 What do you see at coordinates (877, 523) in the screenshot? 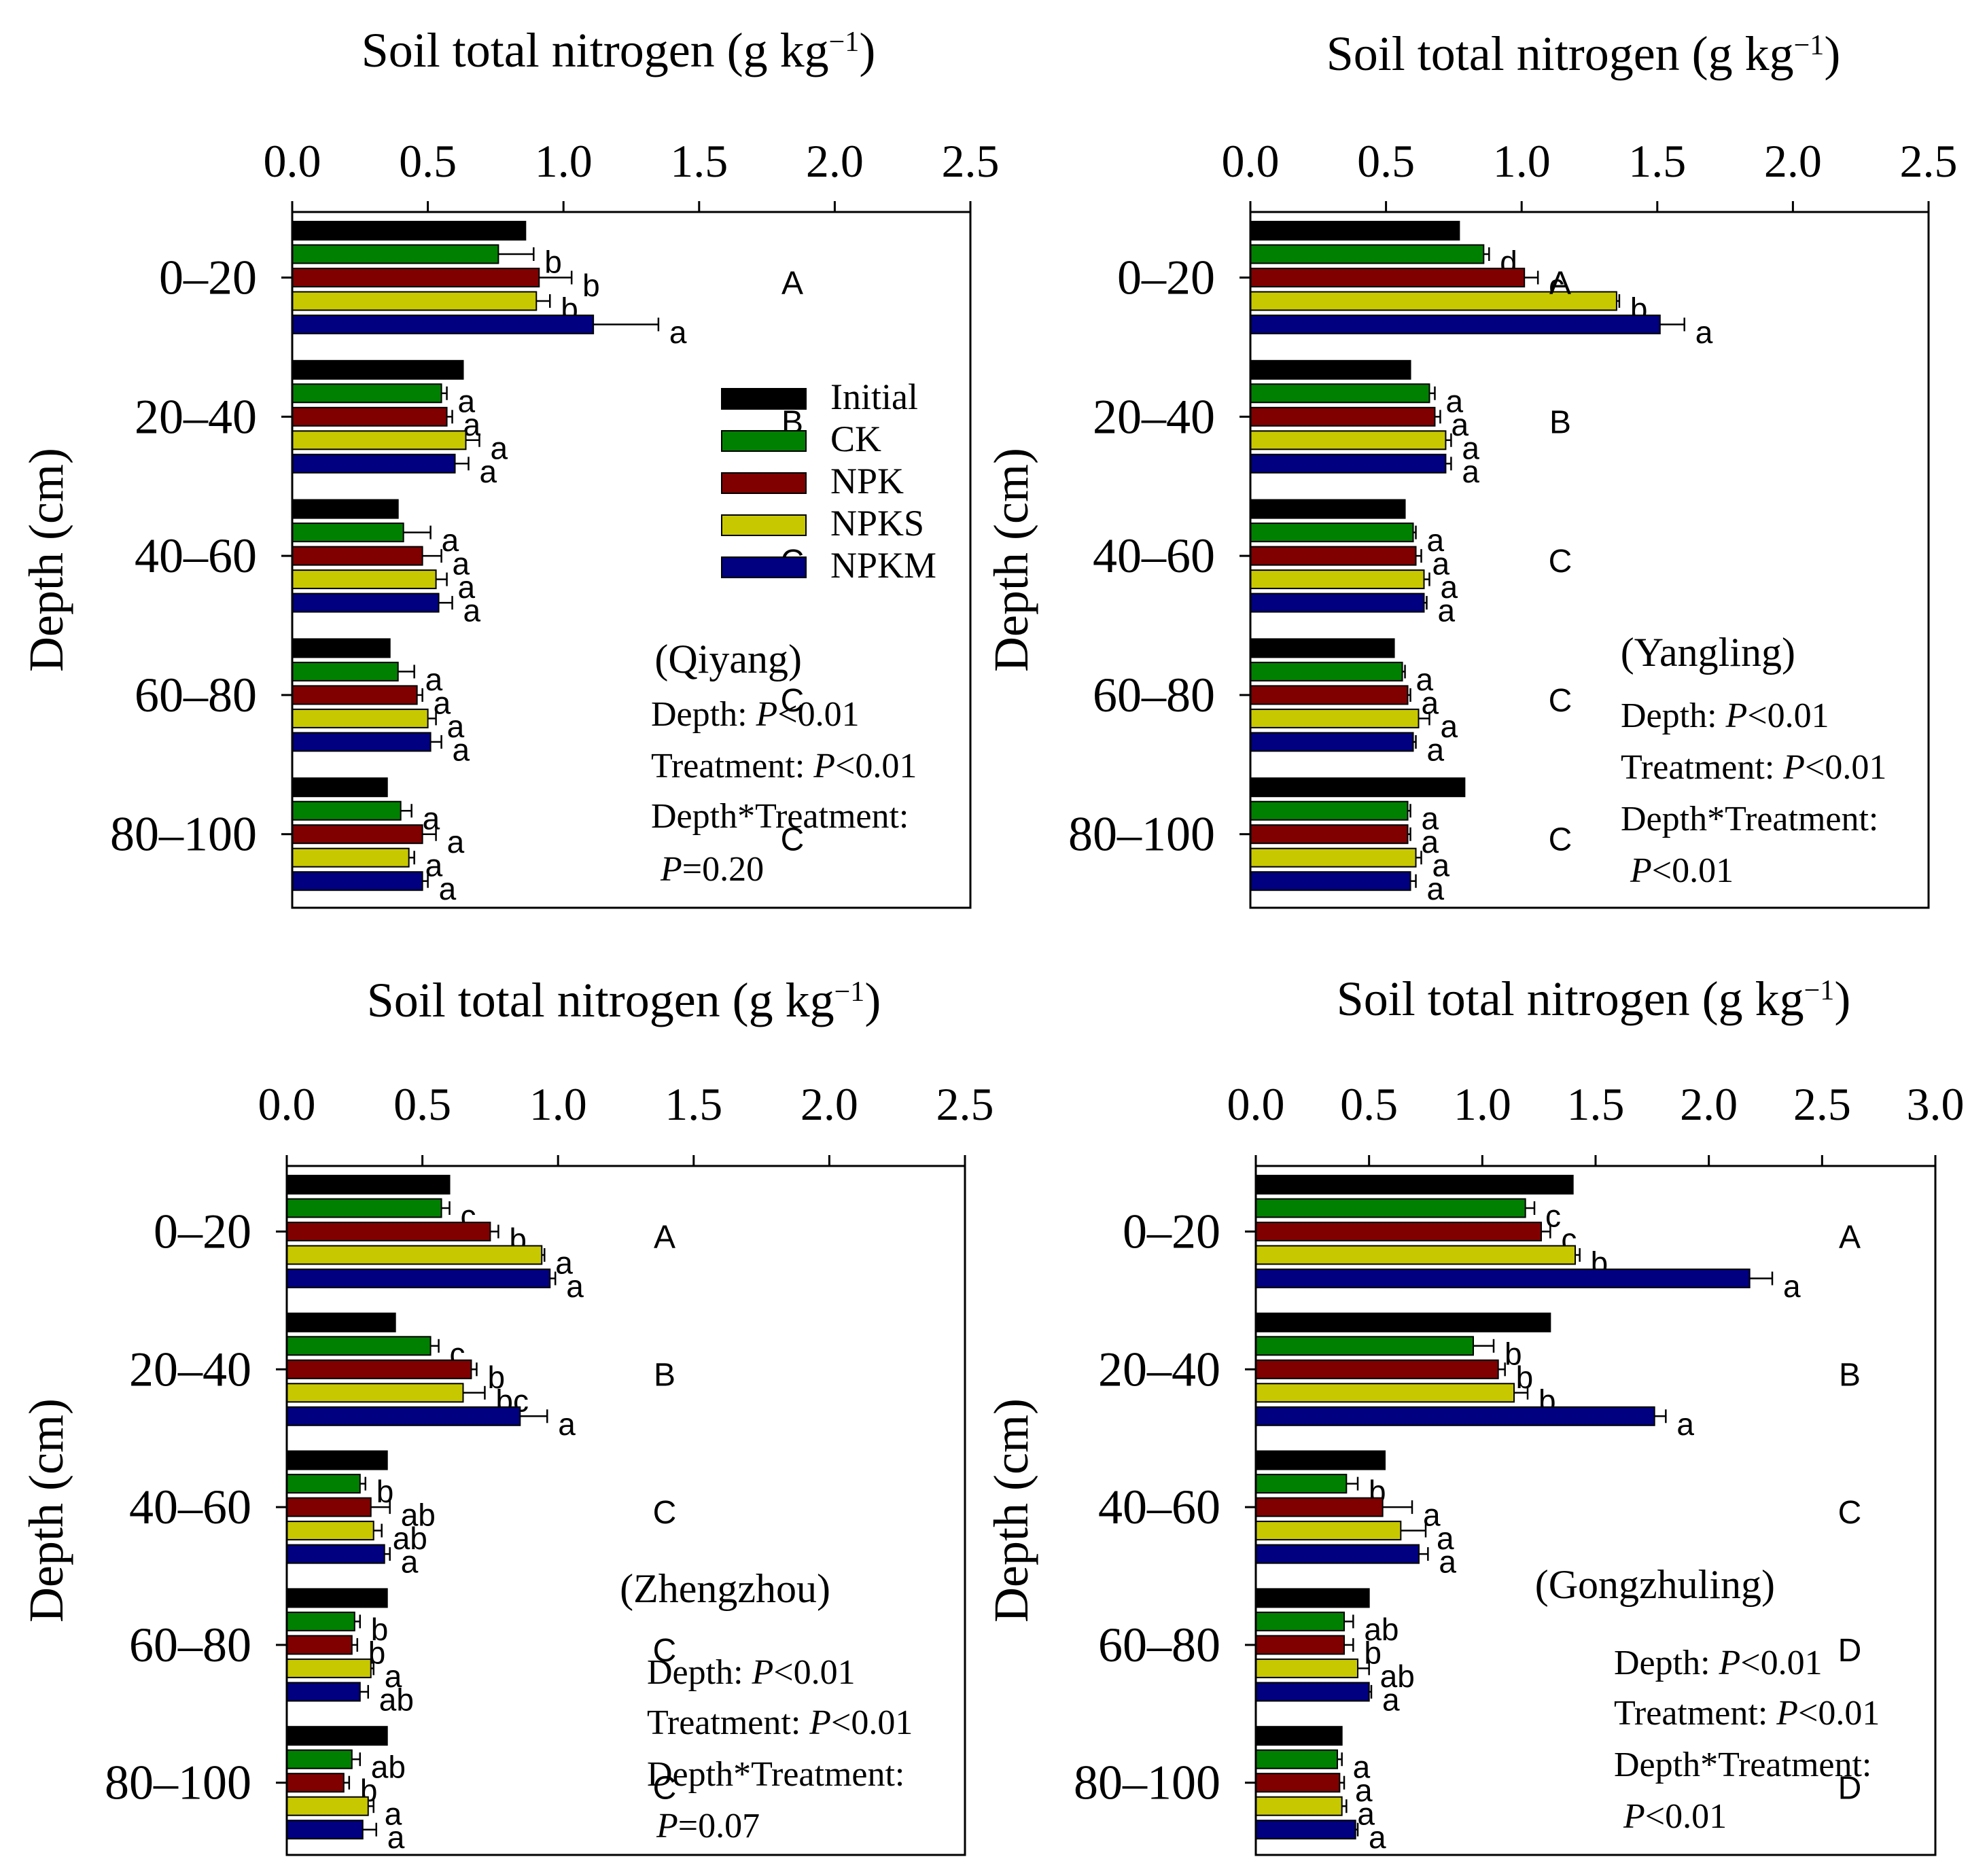
I see `legend-label-npks: NPKS` at bounding box center [877, 523].